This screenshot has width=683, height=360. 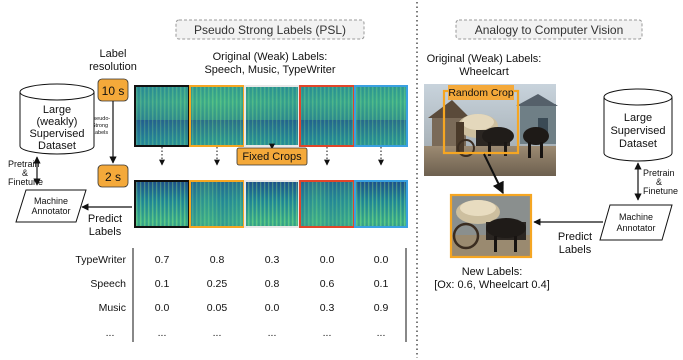 I want to click on table-cell: 0.6, so click(x=327, y=284).